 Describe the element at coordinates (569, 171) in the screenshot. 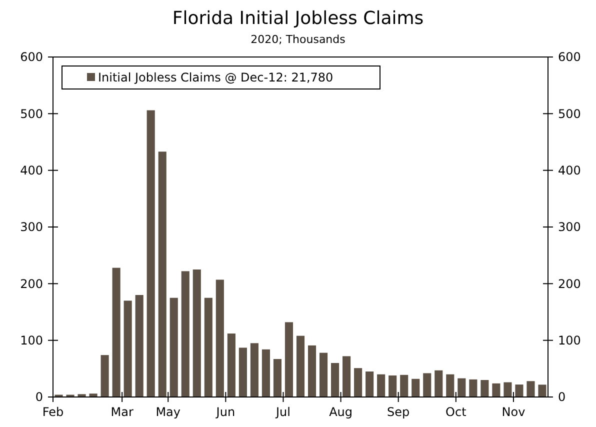

I see `y2-tick-label: 400` at that location.